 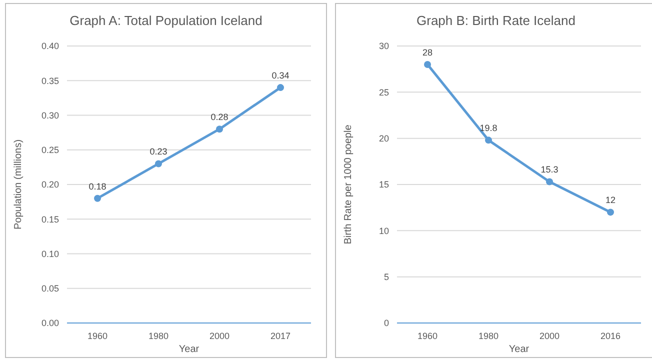 I want to click on y-tick-label: 25, so click(x=383, y=92).